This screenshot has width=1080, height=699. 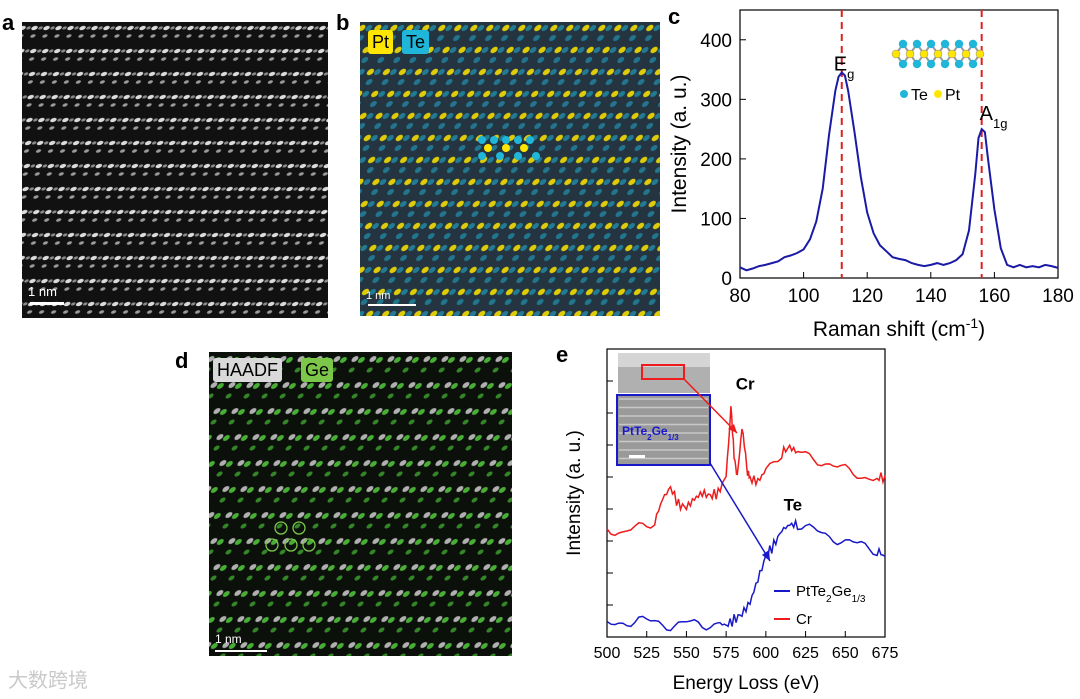 I want to click on inset-overview-top, so click(x=664, y=360).